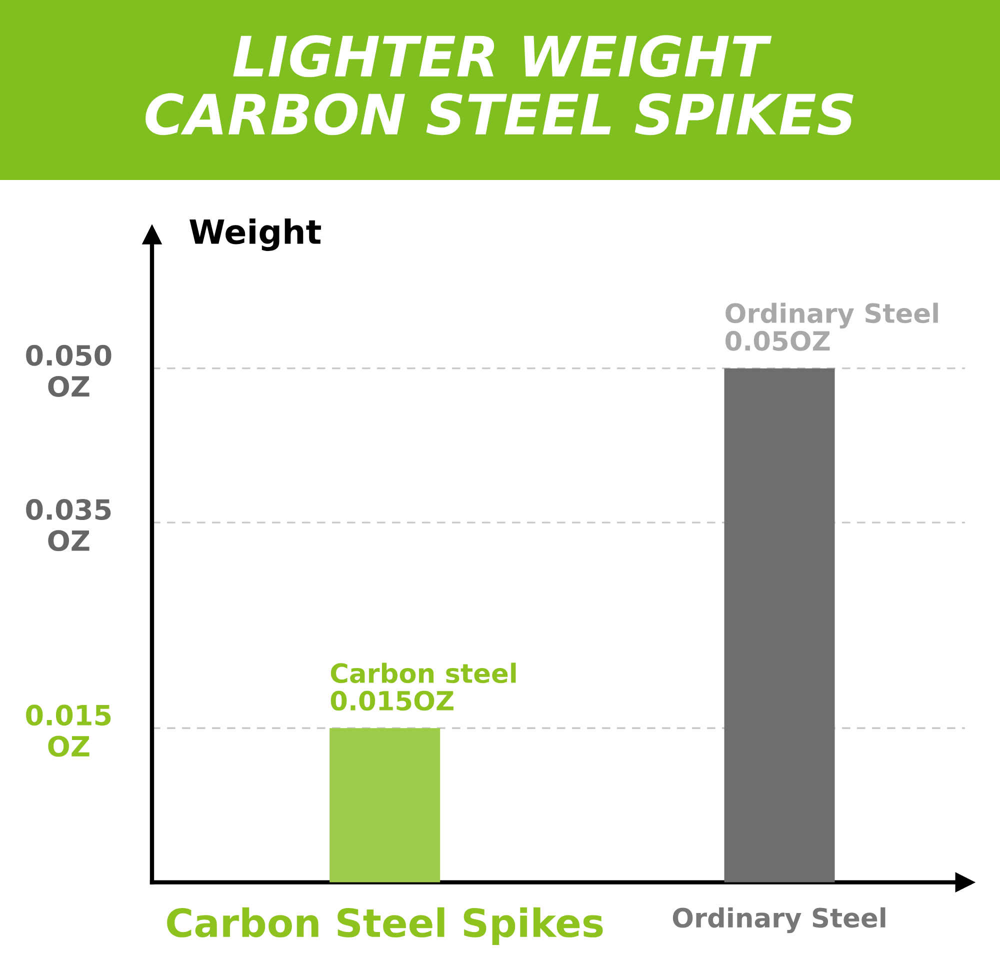 This screenshot has height=958, width=1000. What do you see at coordinates (385, 926) in the screenshot?
I see `x-tick-label: Carbon Steel Spikes` at bounding box center [385, 926].